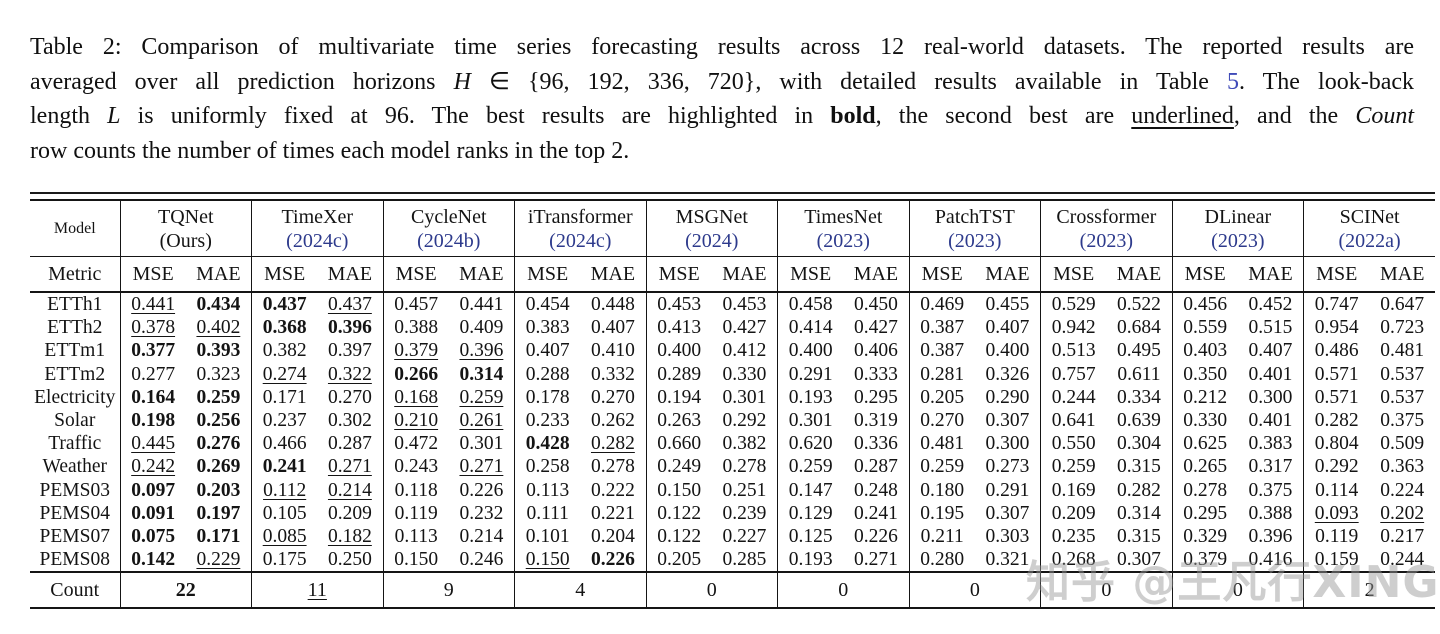  Describe the element at coordinates (1073, 374) in the screenshot. I see `value-cell: 0.757` at that location.